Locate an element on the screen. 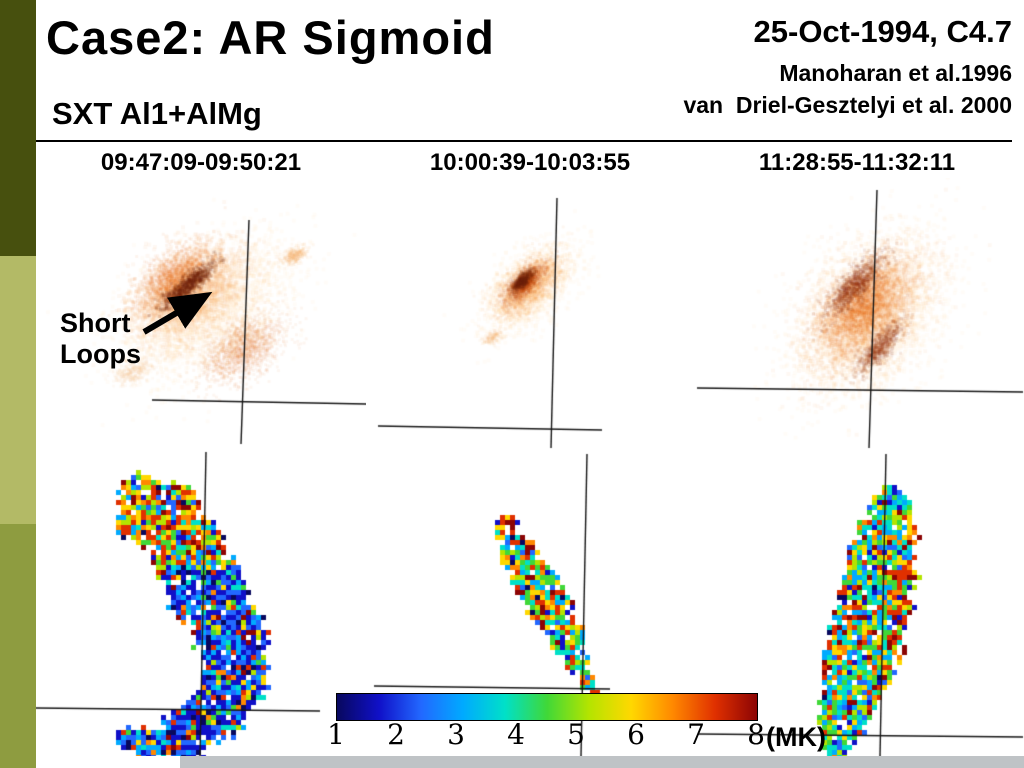 Image resolution: width=1024 pixels, height=768 pixels. colorbar-tick: 4 is located at coordinates (516, 734).